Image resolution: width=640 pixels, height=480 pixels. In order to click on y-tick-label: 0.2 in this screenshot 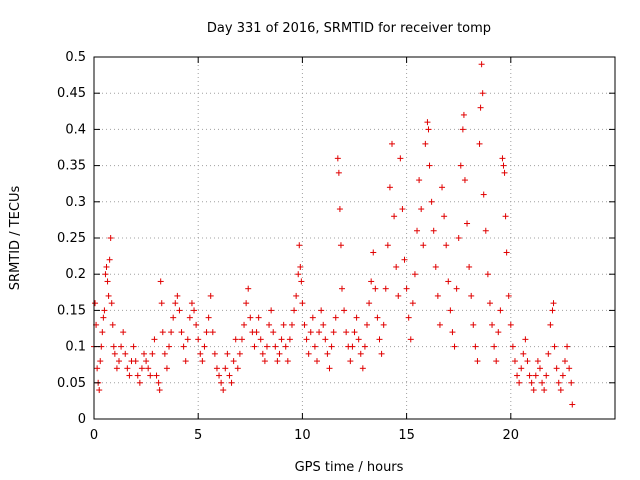, I will do `click(75, 274)`.